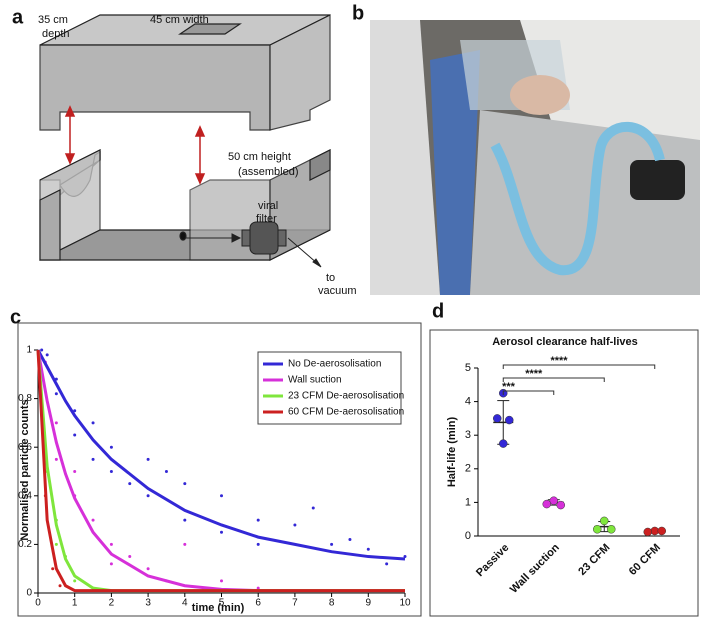 This screenshot has width=705, height=621. Describe the element at coordinates (346, 412) in the screenshot. I see `legend-label: 60 CFM De-aerosolisation` at that location.